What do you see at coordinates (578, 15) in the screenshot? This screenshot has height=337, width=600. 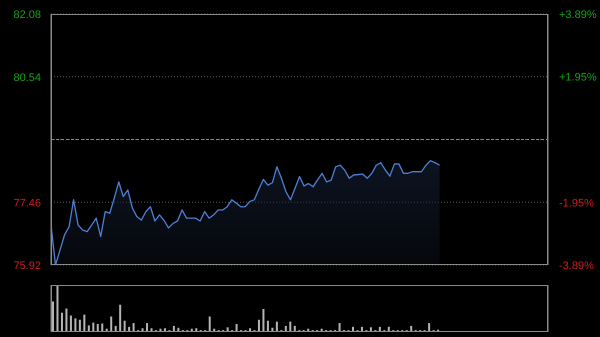 I see `y2-tick-label: +3.89%` at bounding box center [578, 15].